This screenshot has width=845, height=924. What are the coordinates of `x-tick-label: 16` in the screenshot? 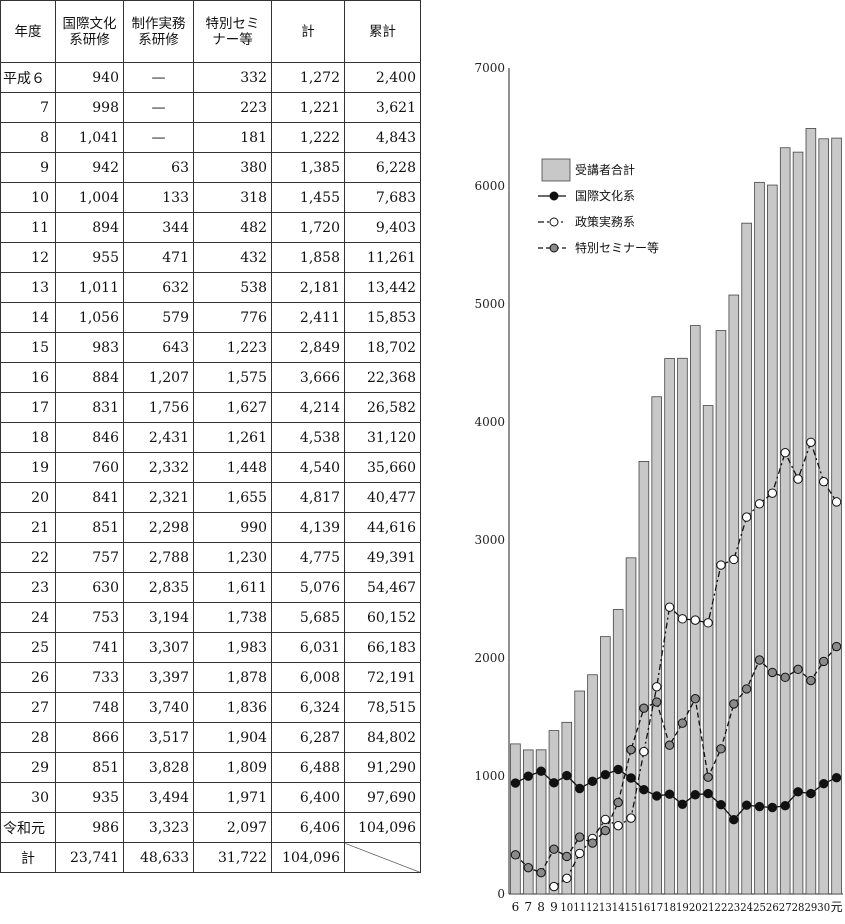 It's located at (643, 907).